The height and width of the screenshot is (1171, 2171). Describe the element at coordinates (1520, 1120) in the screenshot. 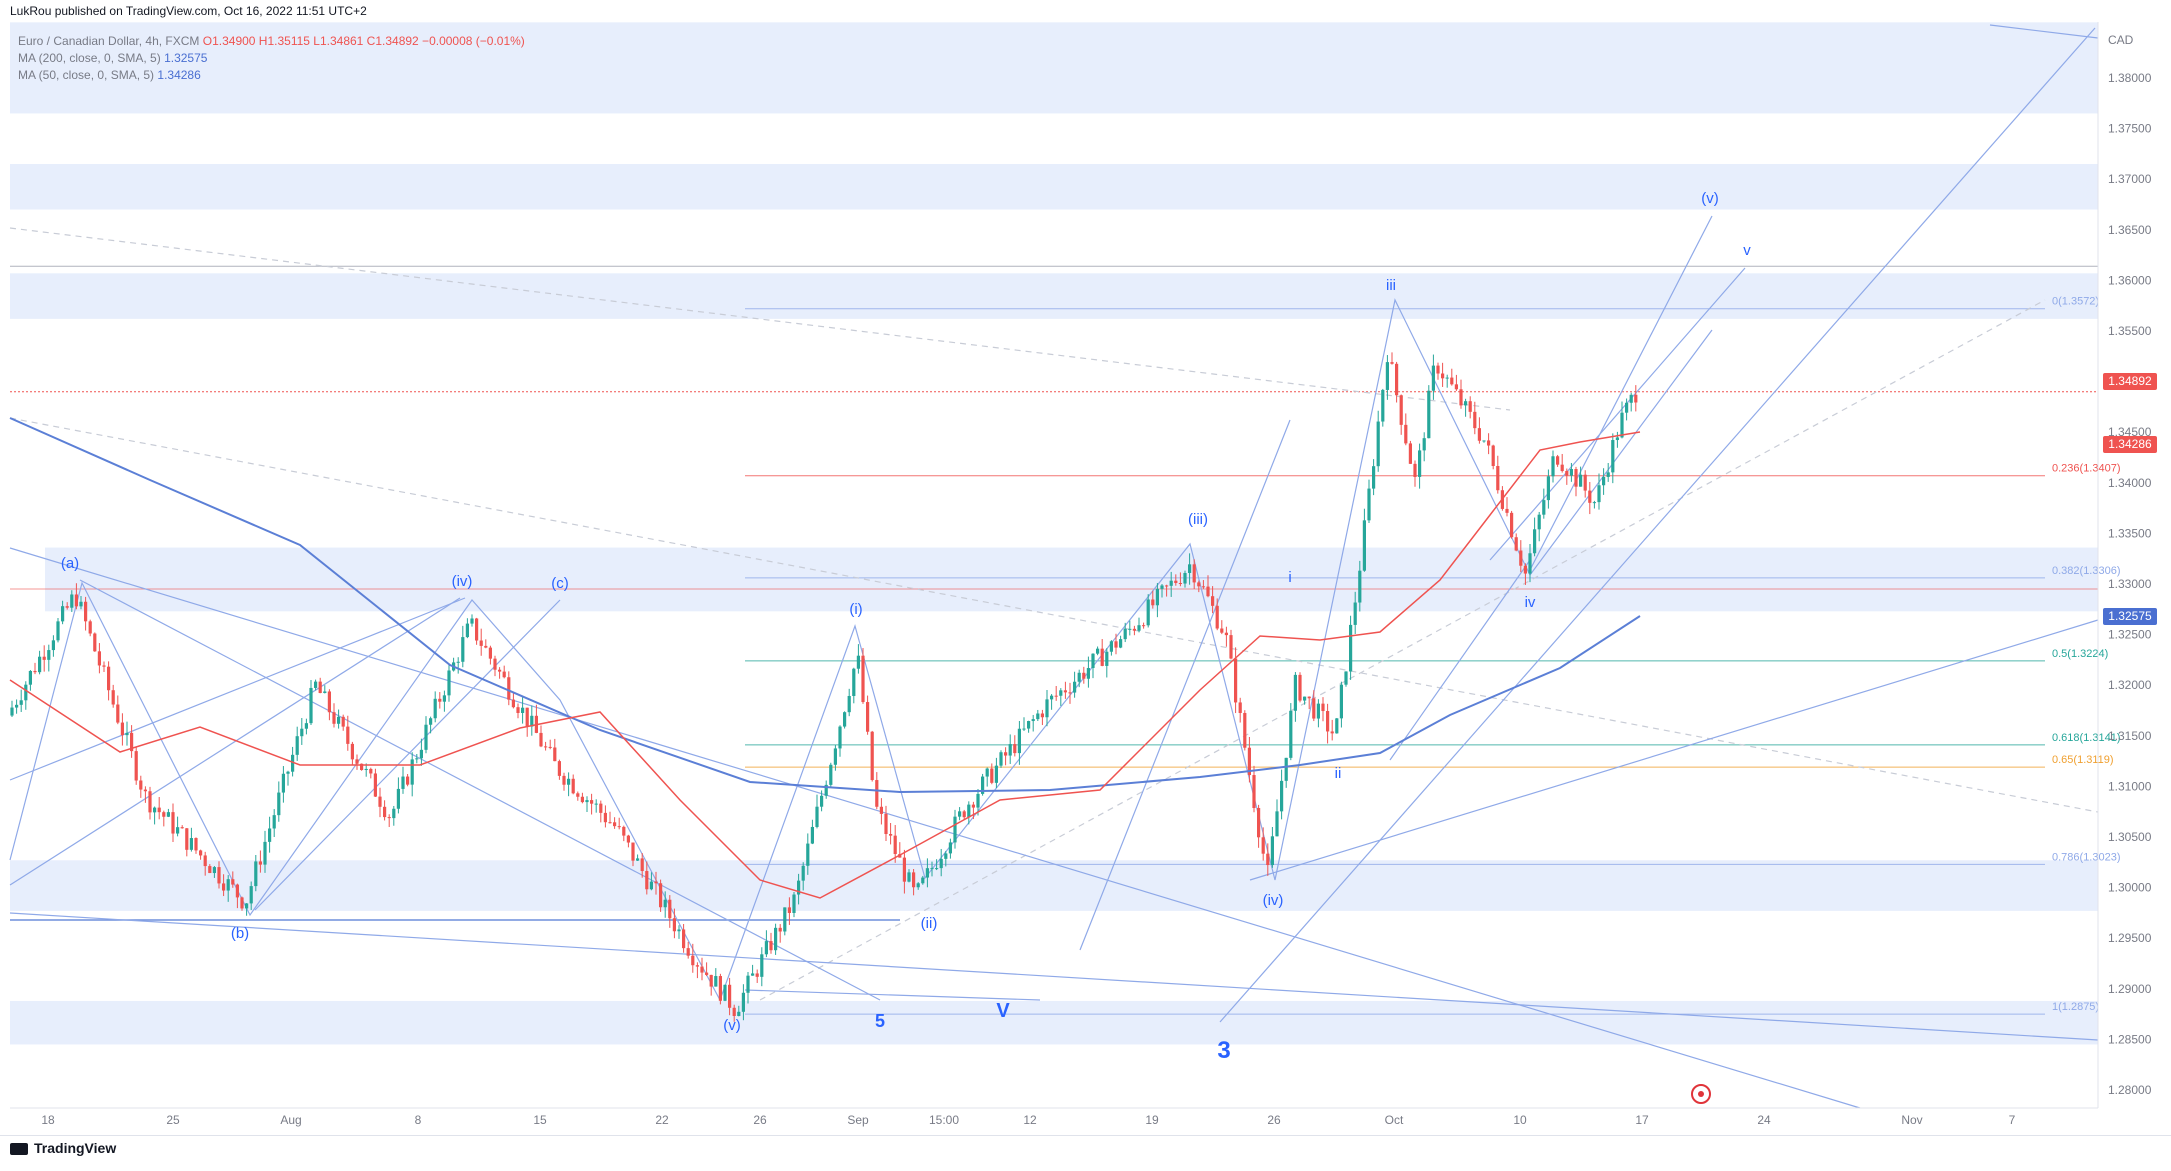

I see `time-tick-label: 10` at that location.